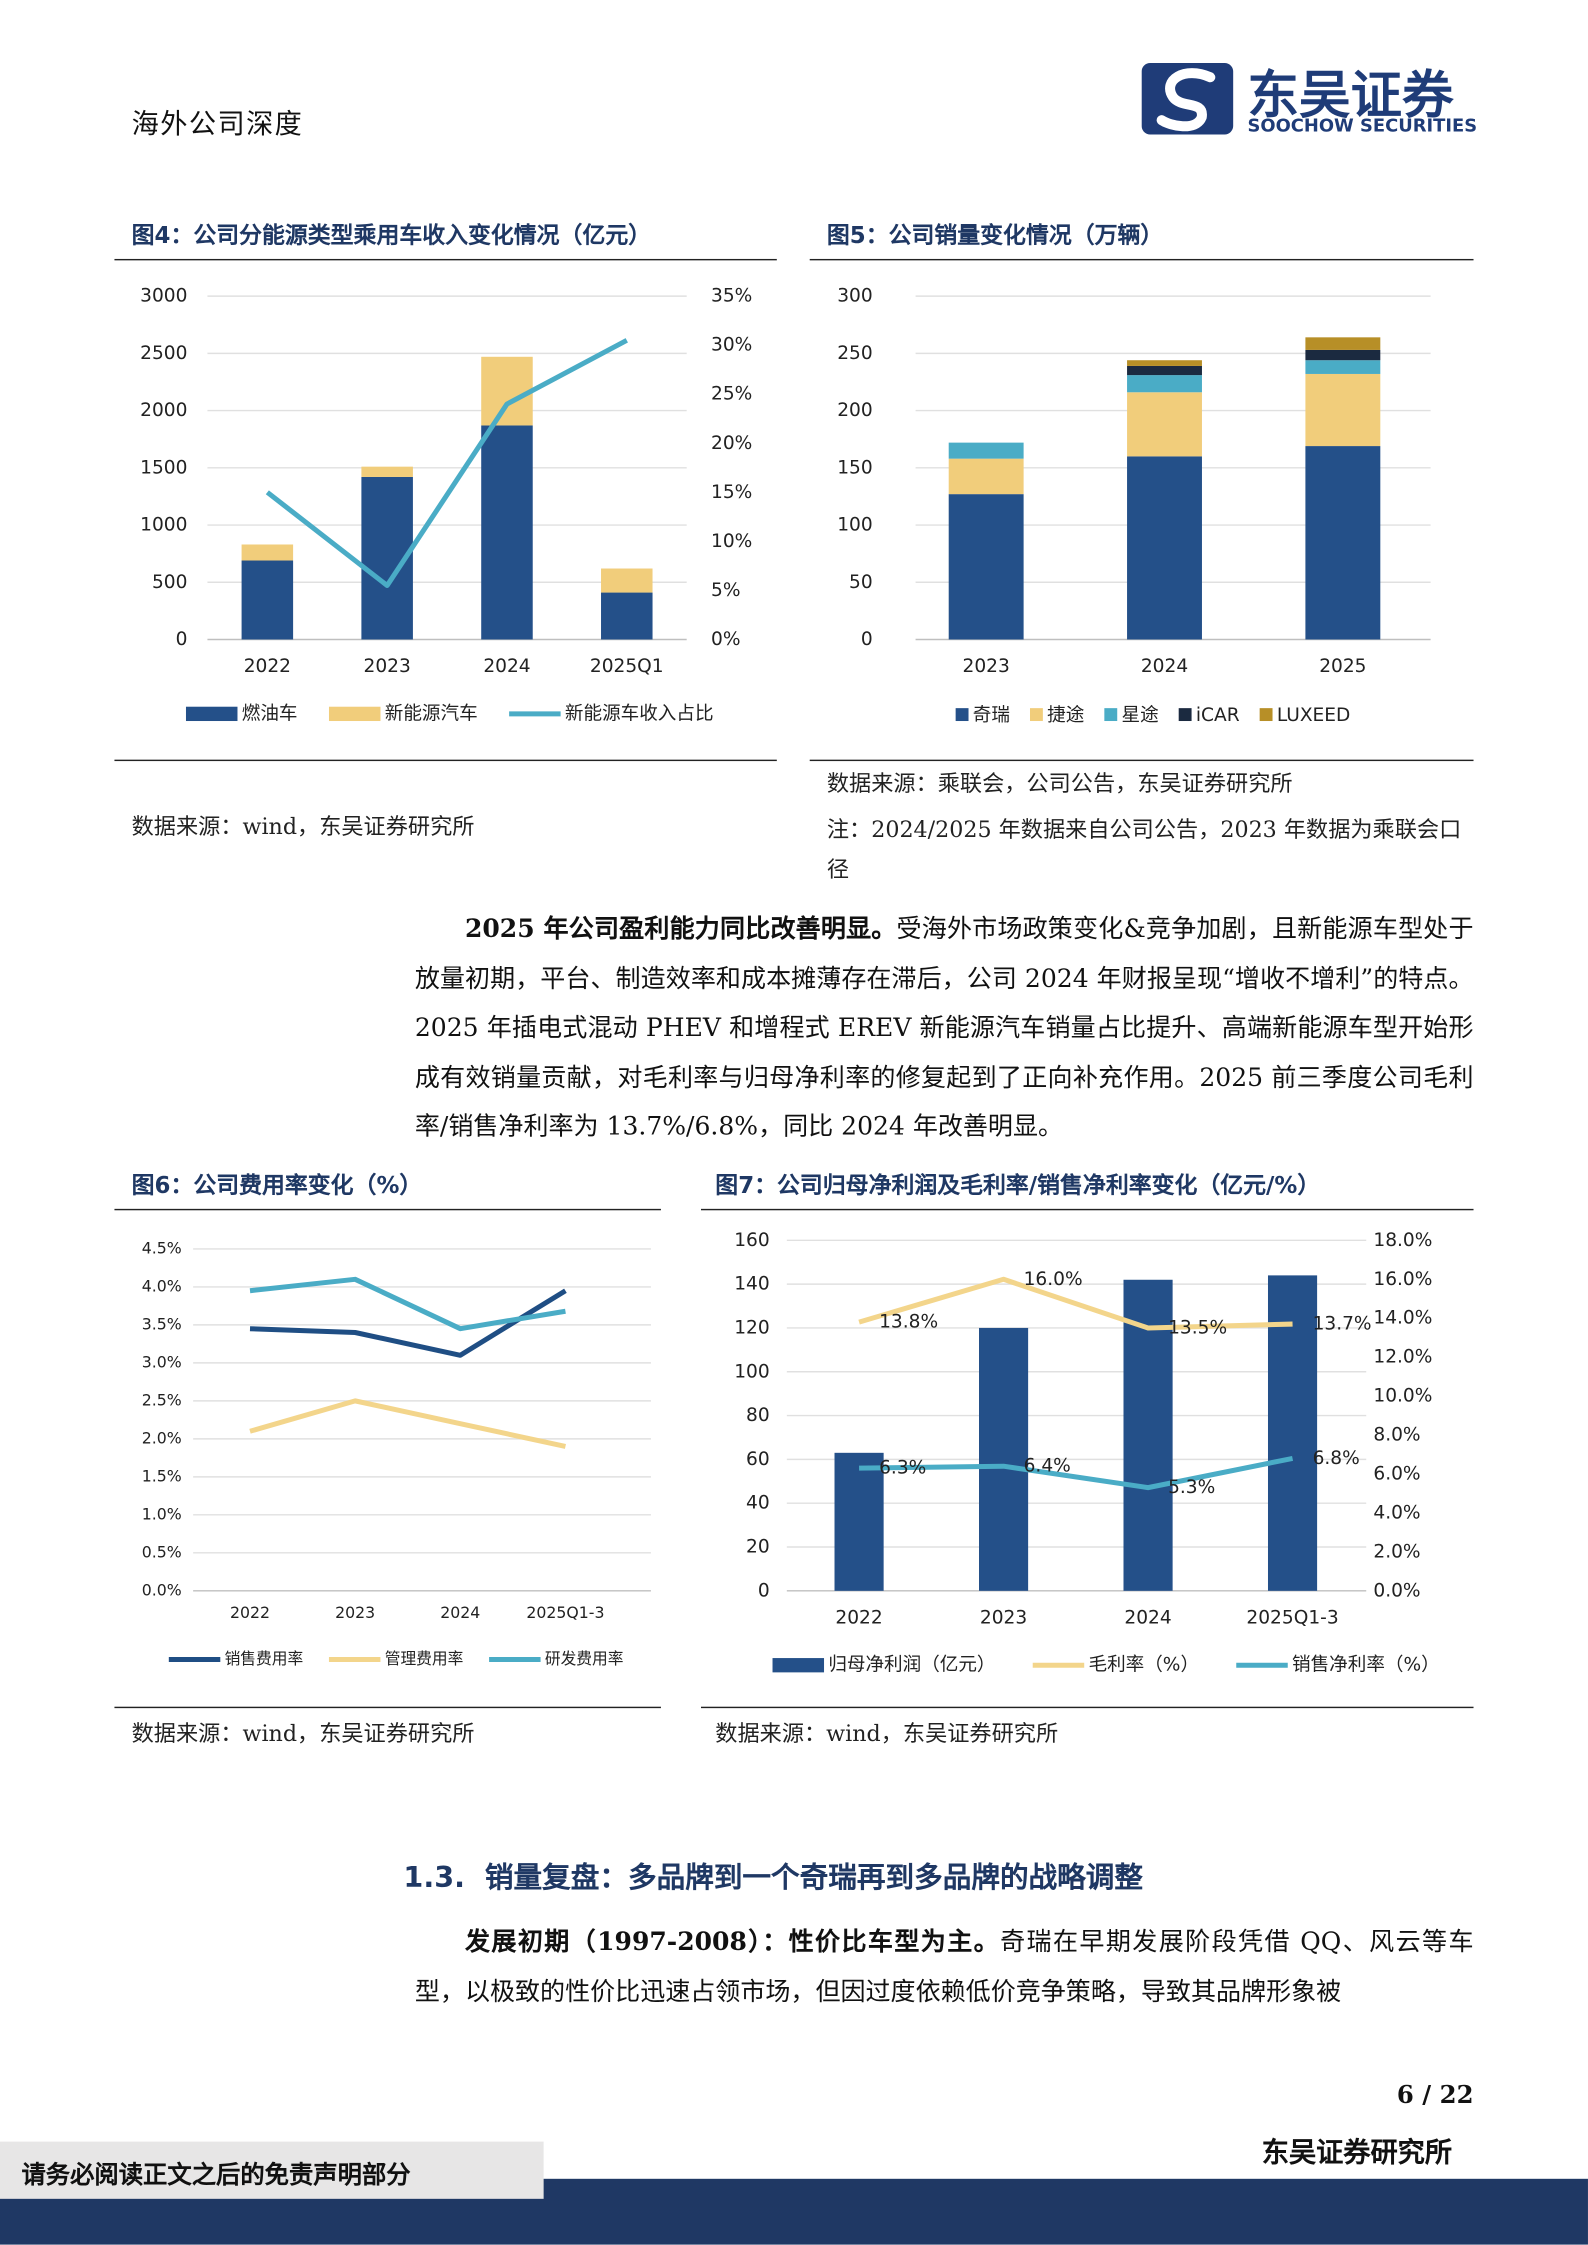  Describe the element at coordinates (1059, 784) in the screenshot. I see `figure-source: 数据来源：乘联会，公司公告，东吴证券研究所` at that location.